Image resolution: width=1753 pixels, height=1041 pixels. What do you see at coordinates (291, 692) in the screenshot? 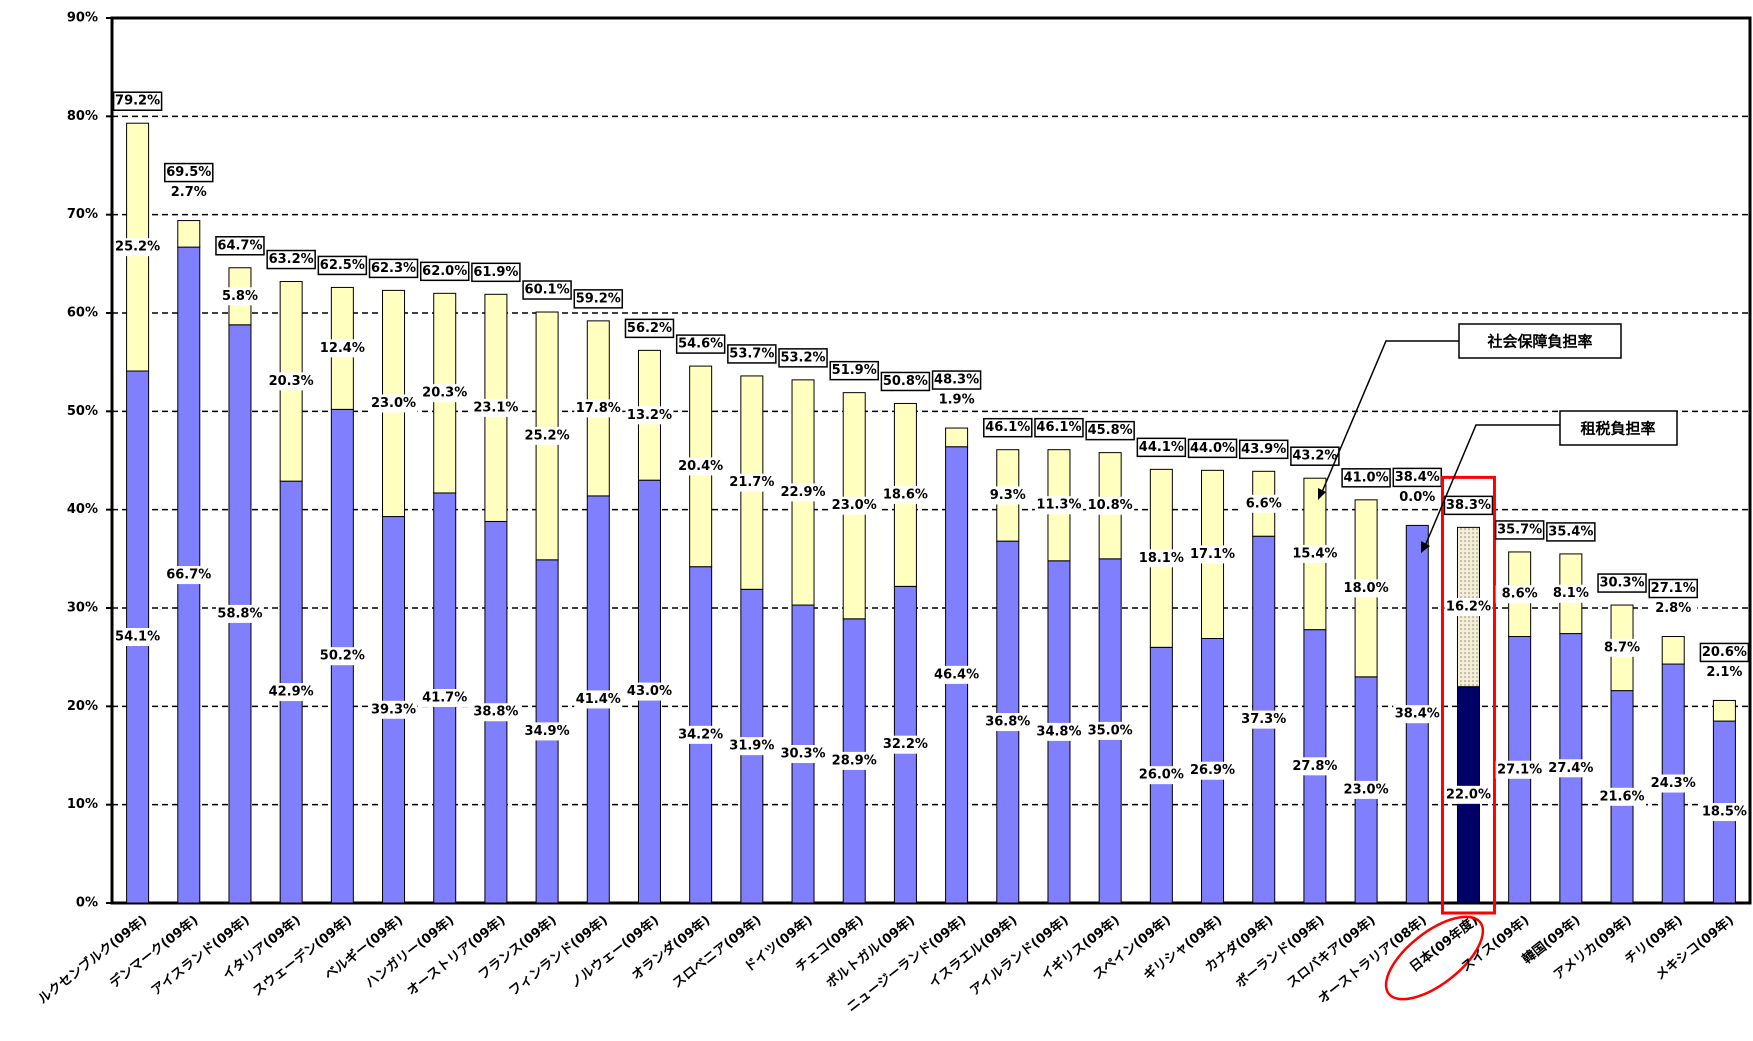
I see `value-label: 42.9%` at bounding box center [291, 692].